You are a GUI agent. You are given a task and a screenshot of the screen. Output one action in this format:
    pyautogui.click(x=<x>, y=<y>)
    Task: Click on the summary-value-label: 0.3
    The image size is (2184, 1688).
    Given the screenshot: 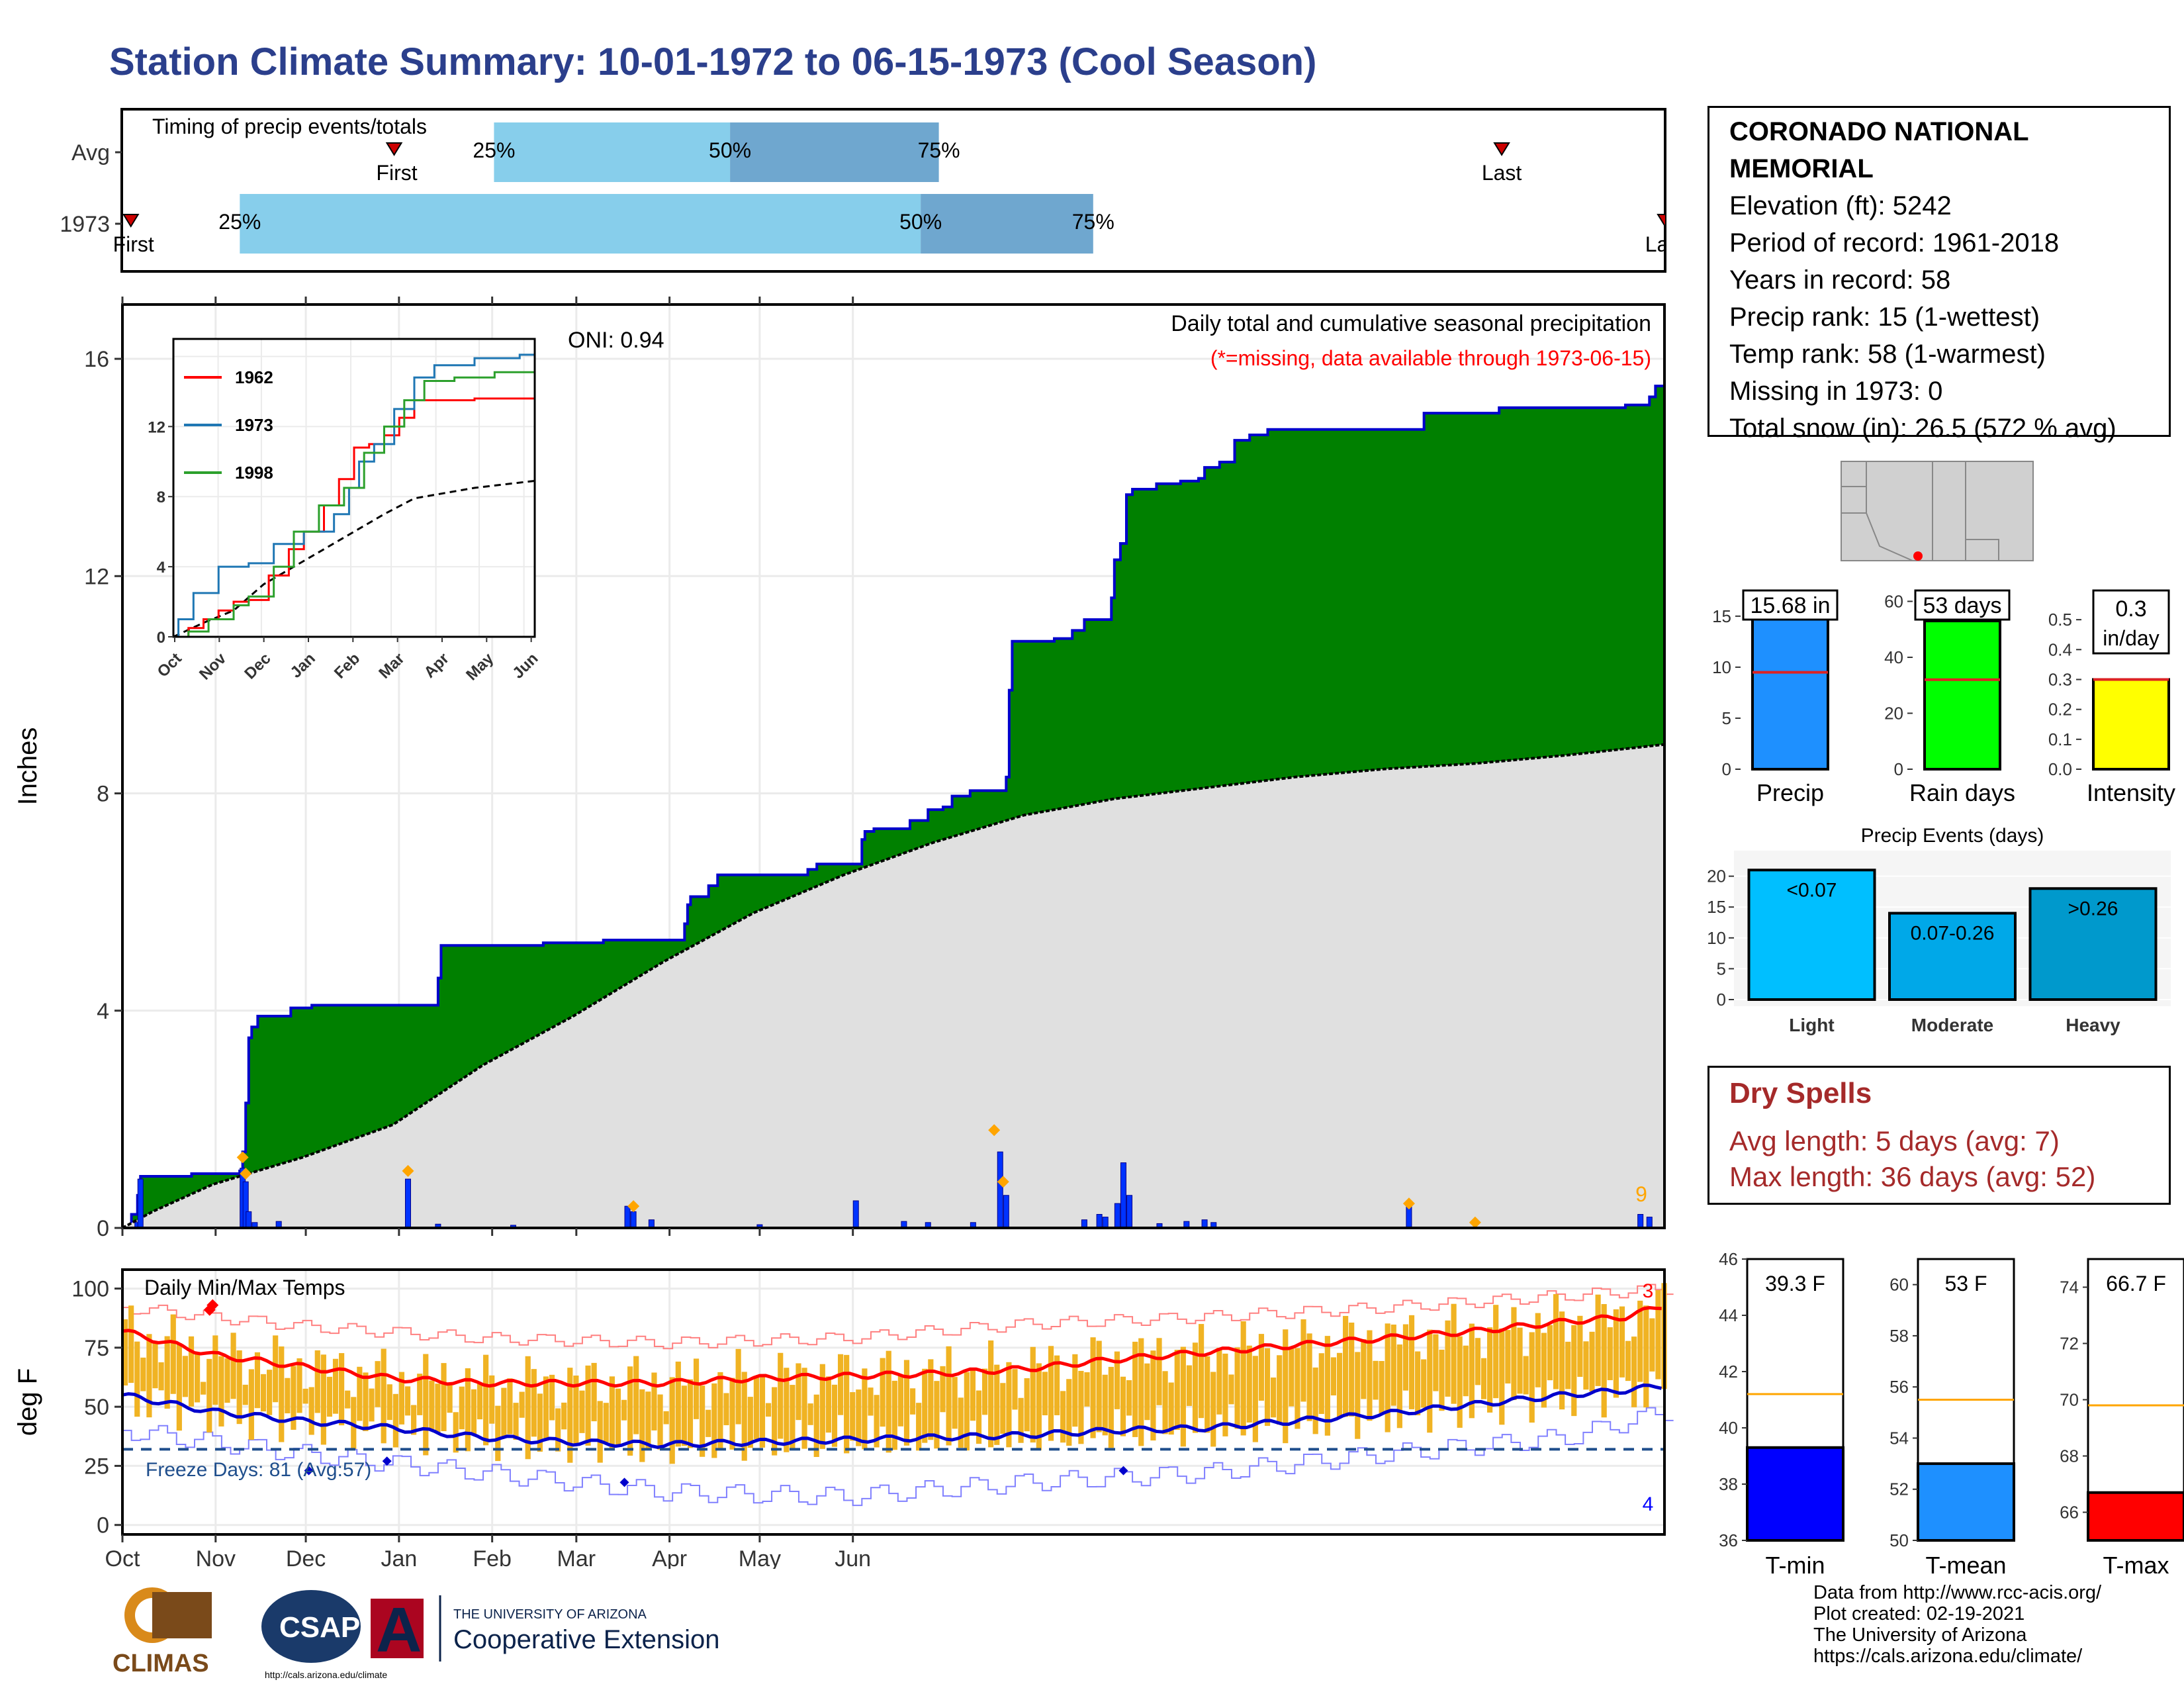 What is the action you would take?
    pyautogui.click(x=2130, y=609)
    